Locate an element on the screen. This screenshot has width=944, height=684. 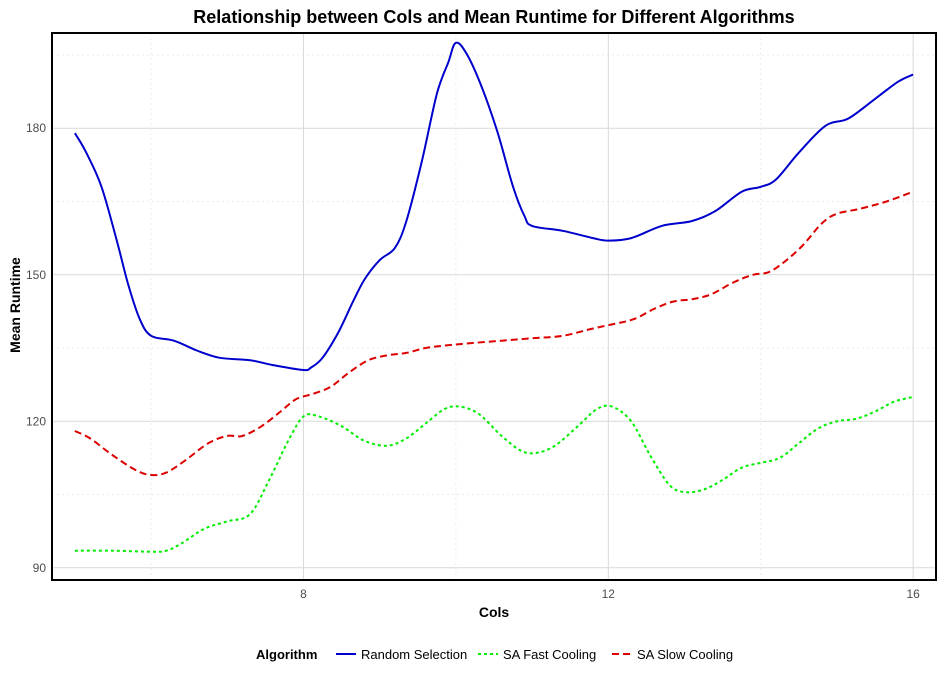
x-tick-label: 8 is located at coordinates (303, 594).